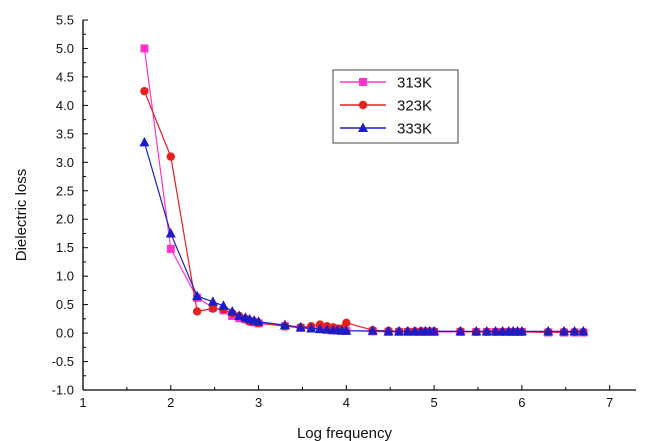 This screenshot has height=441, width=654. Describe the element at coordinates (433, 402) in the screenshot. I see `x-tick-label: 5` at that location.